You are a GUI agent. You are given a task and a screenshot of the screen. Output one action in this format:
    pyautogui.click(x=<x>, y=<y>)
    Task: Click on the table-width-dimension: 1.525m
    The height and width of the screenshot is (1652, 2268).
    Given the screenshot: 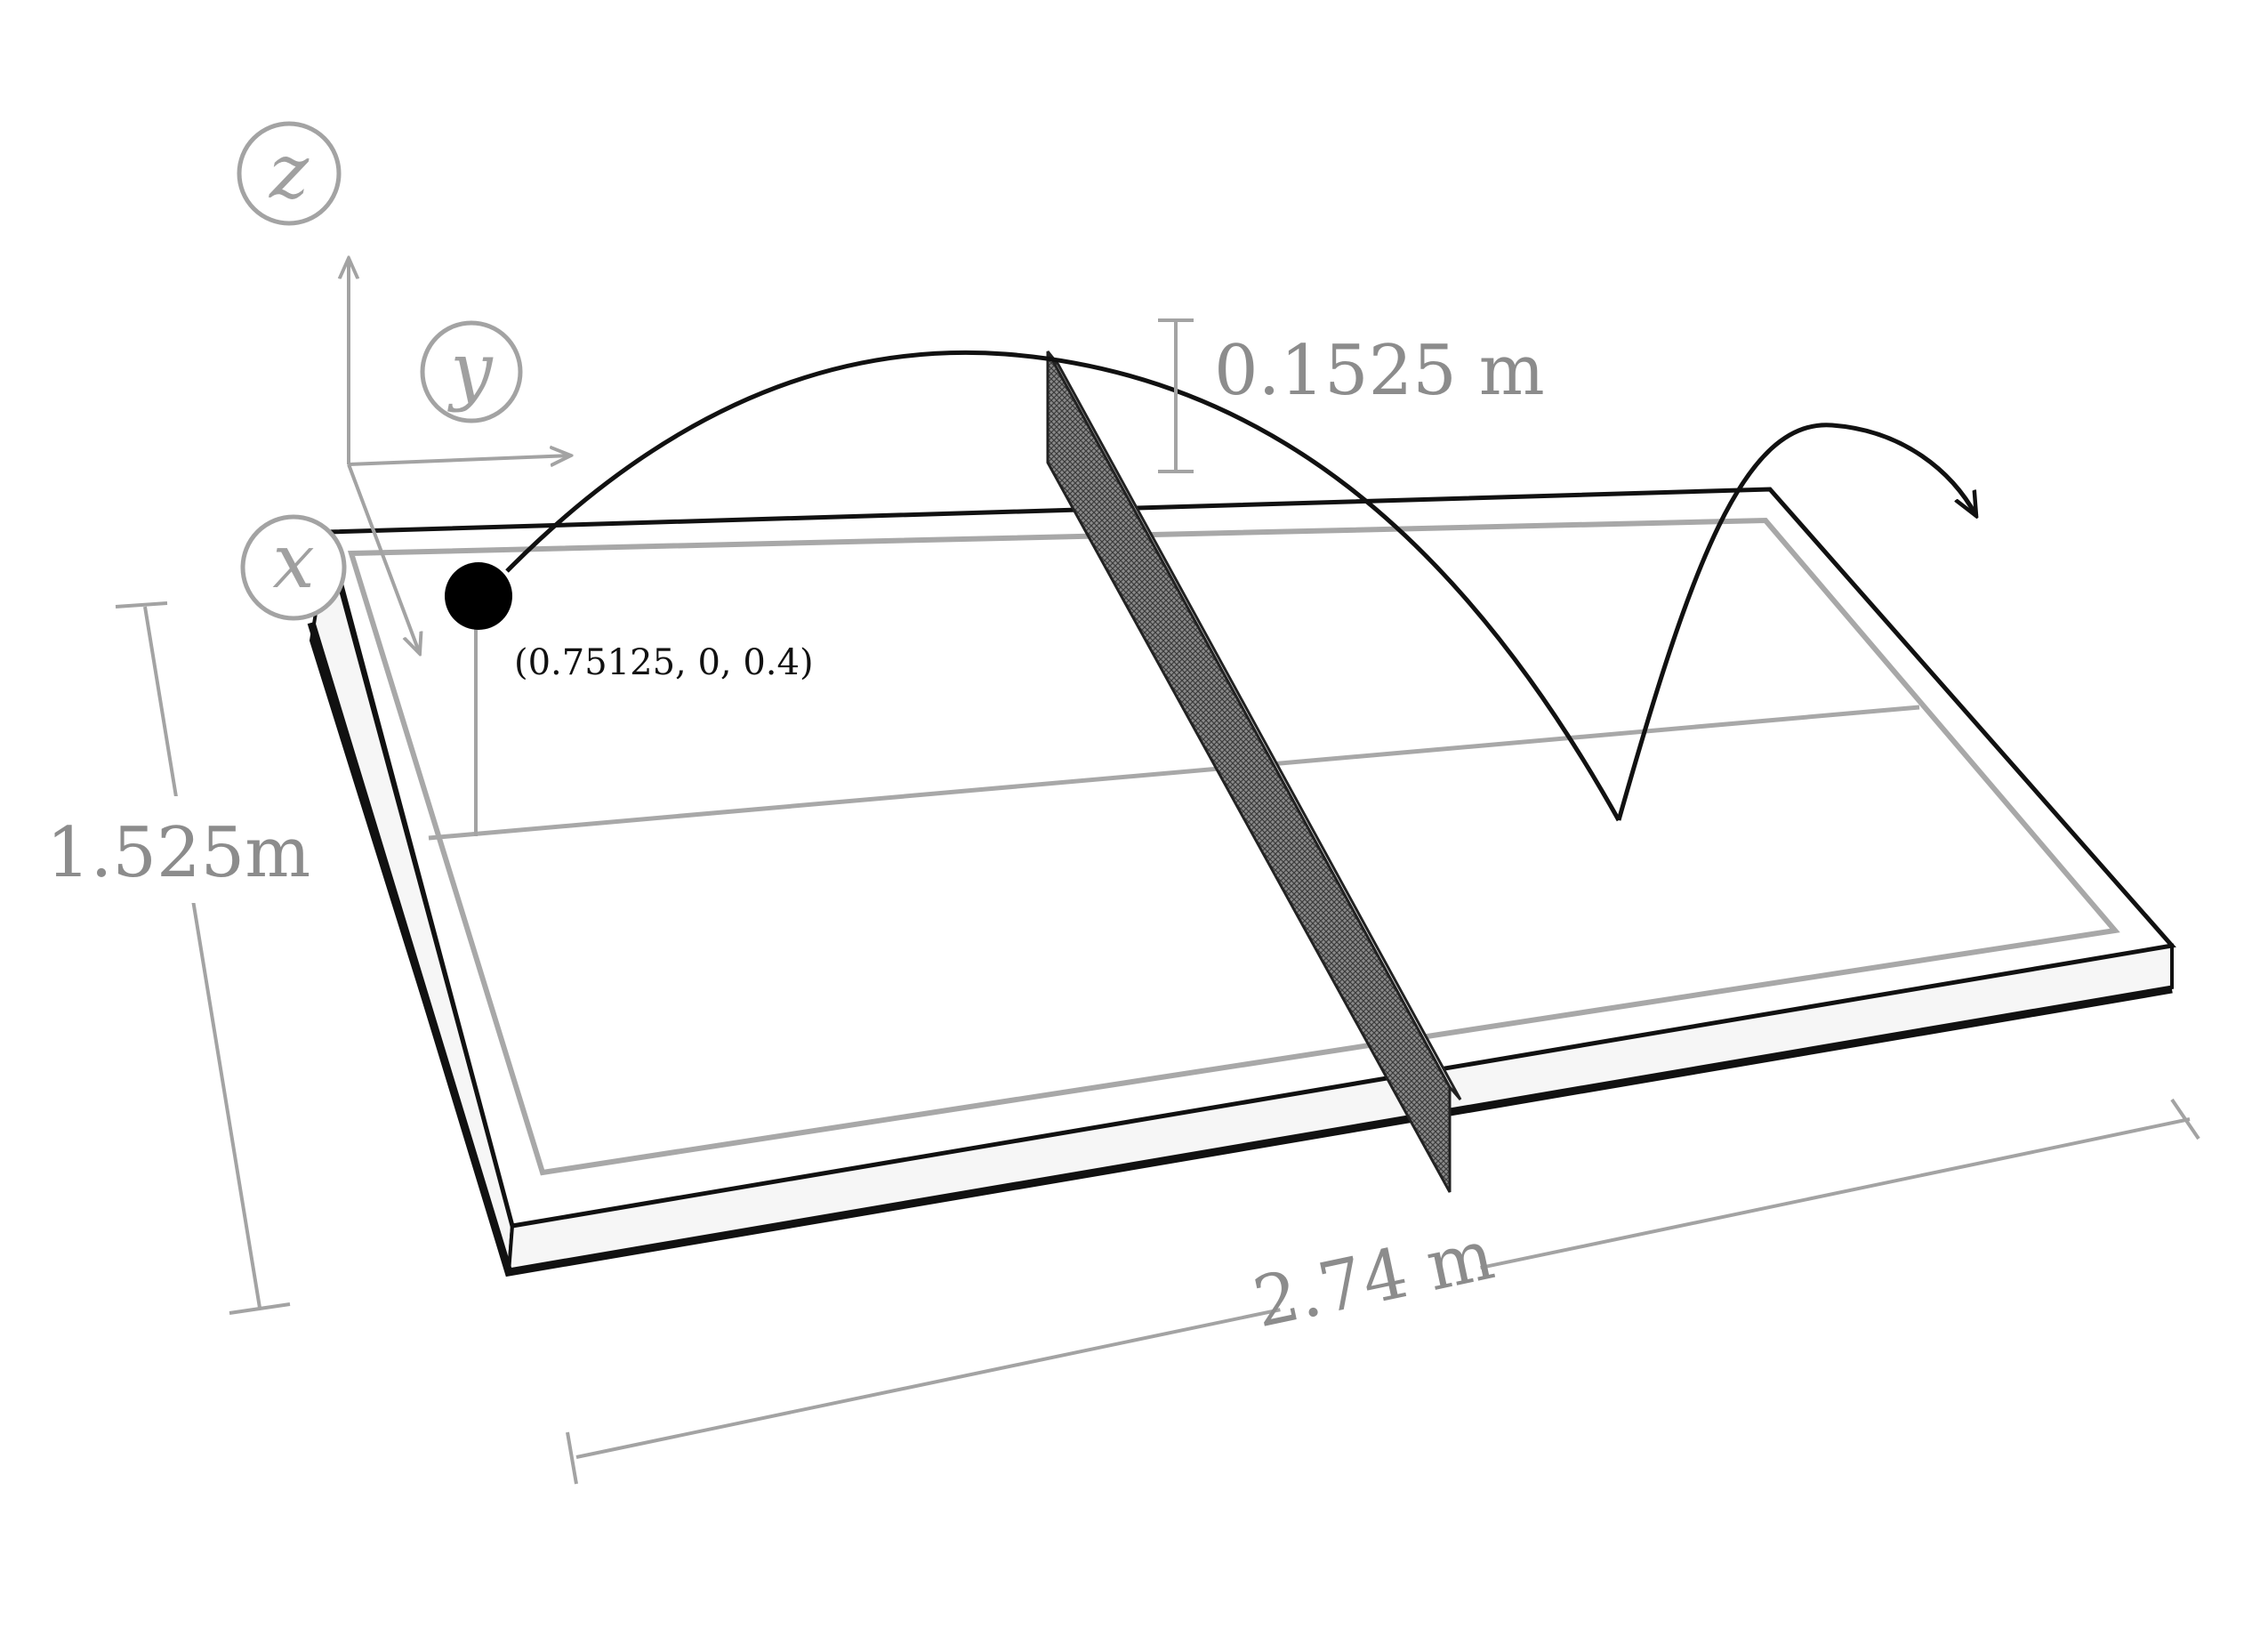 What is the action you would take?
    pyautogui.click(x=173, y=958)
    